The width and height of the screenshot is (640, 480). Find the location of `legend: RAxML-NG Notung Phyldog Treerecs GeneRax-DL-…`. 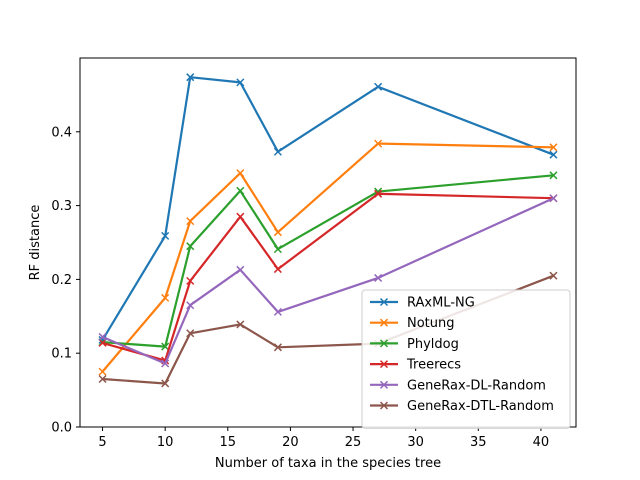

legend: RAxML-NG Notung Phyldog Treerecs GeneRax-DL-… is located at coordinates (466, 359).